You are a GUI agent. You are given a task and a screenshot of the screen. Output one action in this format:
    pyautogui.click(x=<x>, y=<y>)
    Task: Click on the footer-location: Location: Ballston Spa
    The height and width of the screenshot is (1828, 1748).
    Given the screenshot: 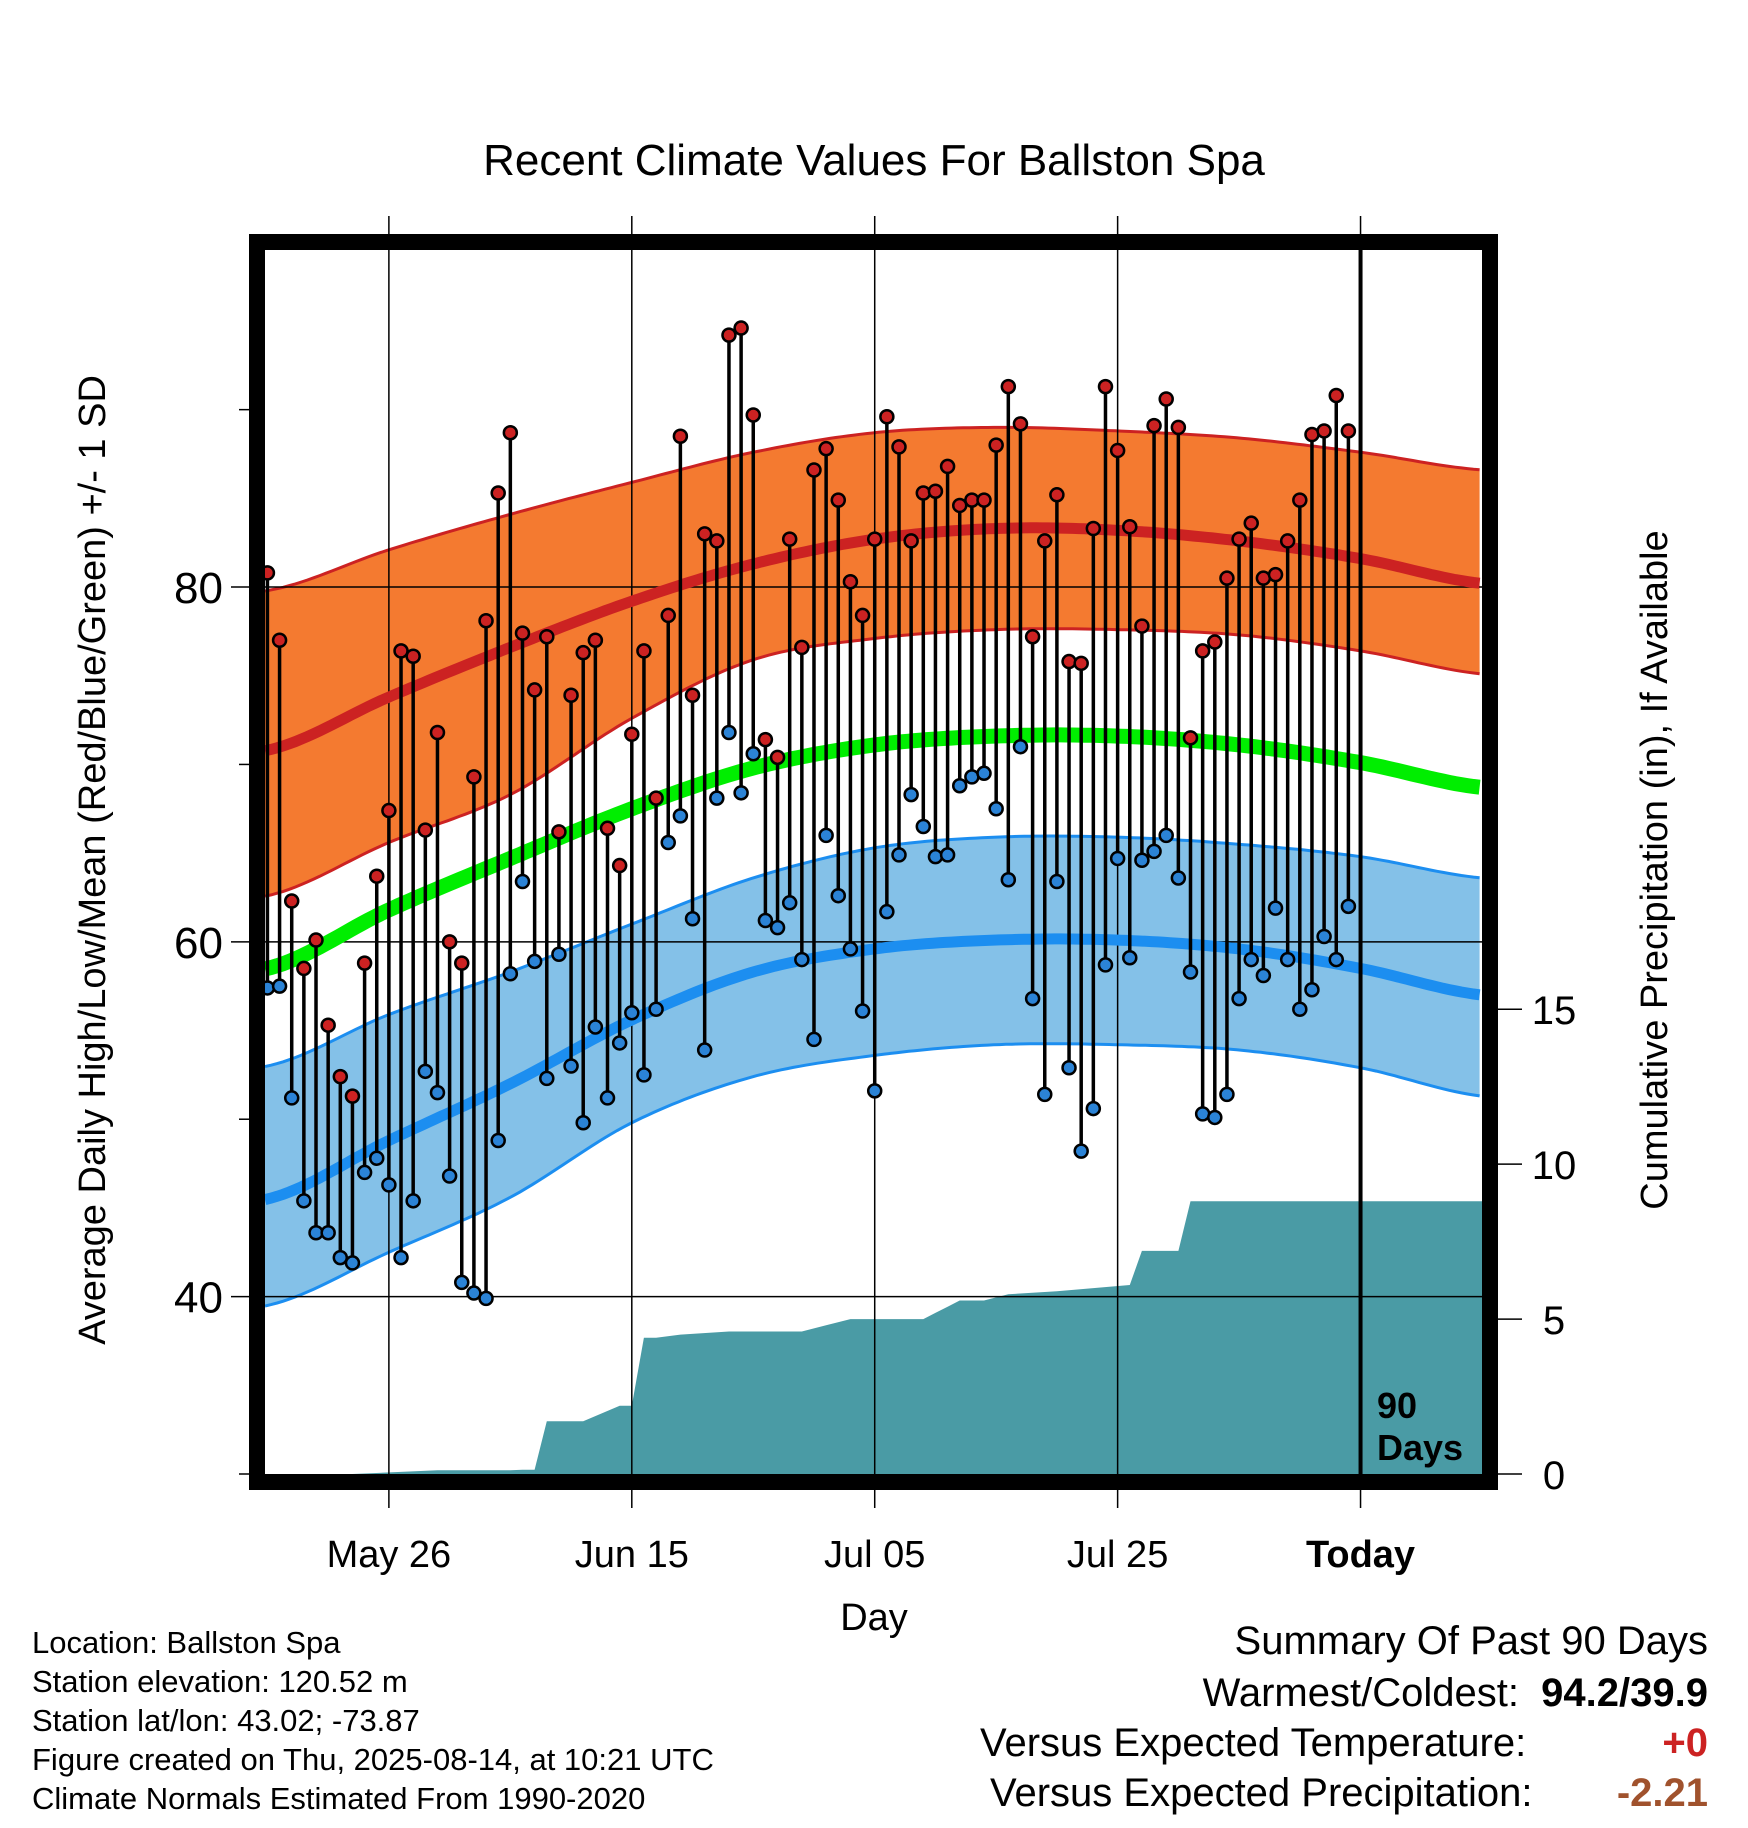 What is the action you would take?
    pyautogui.click(x=186, y=1642)
    